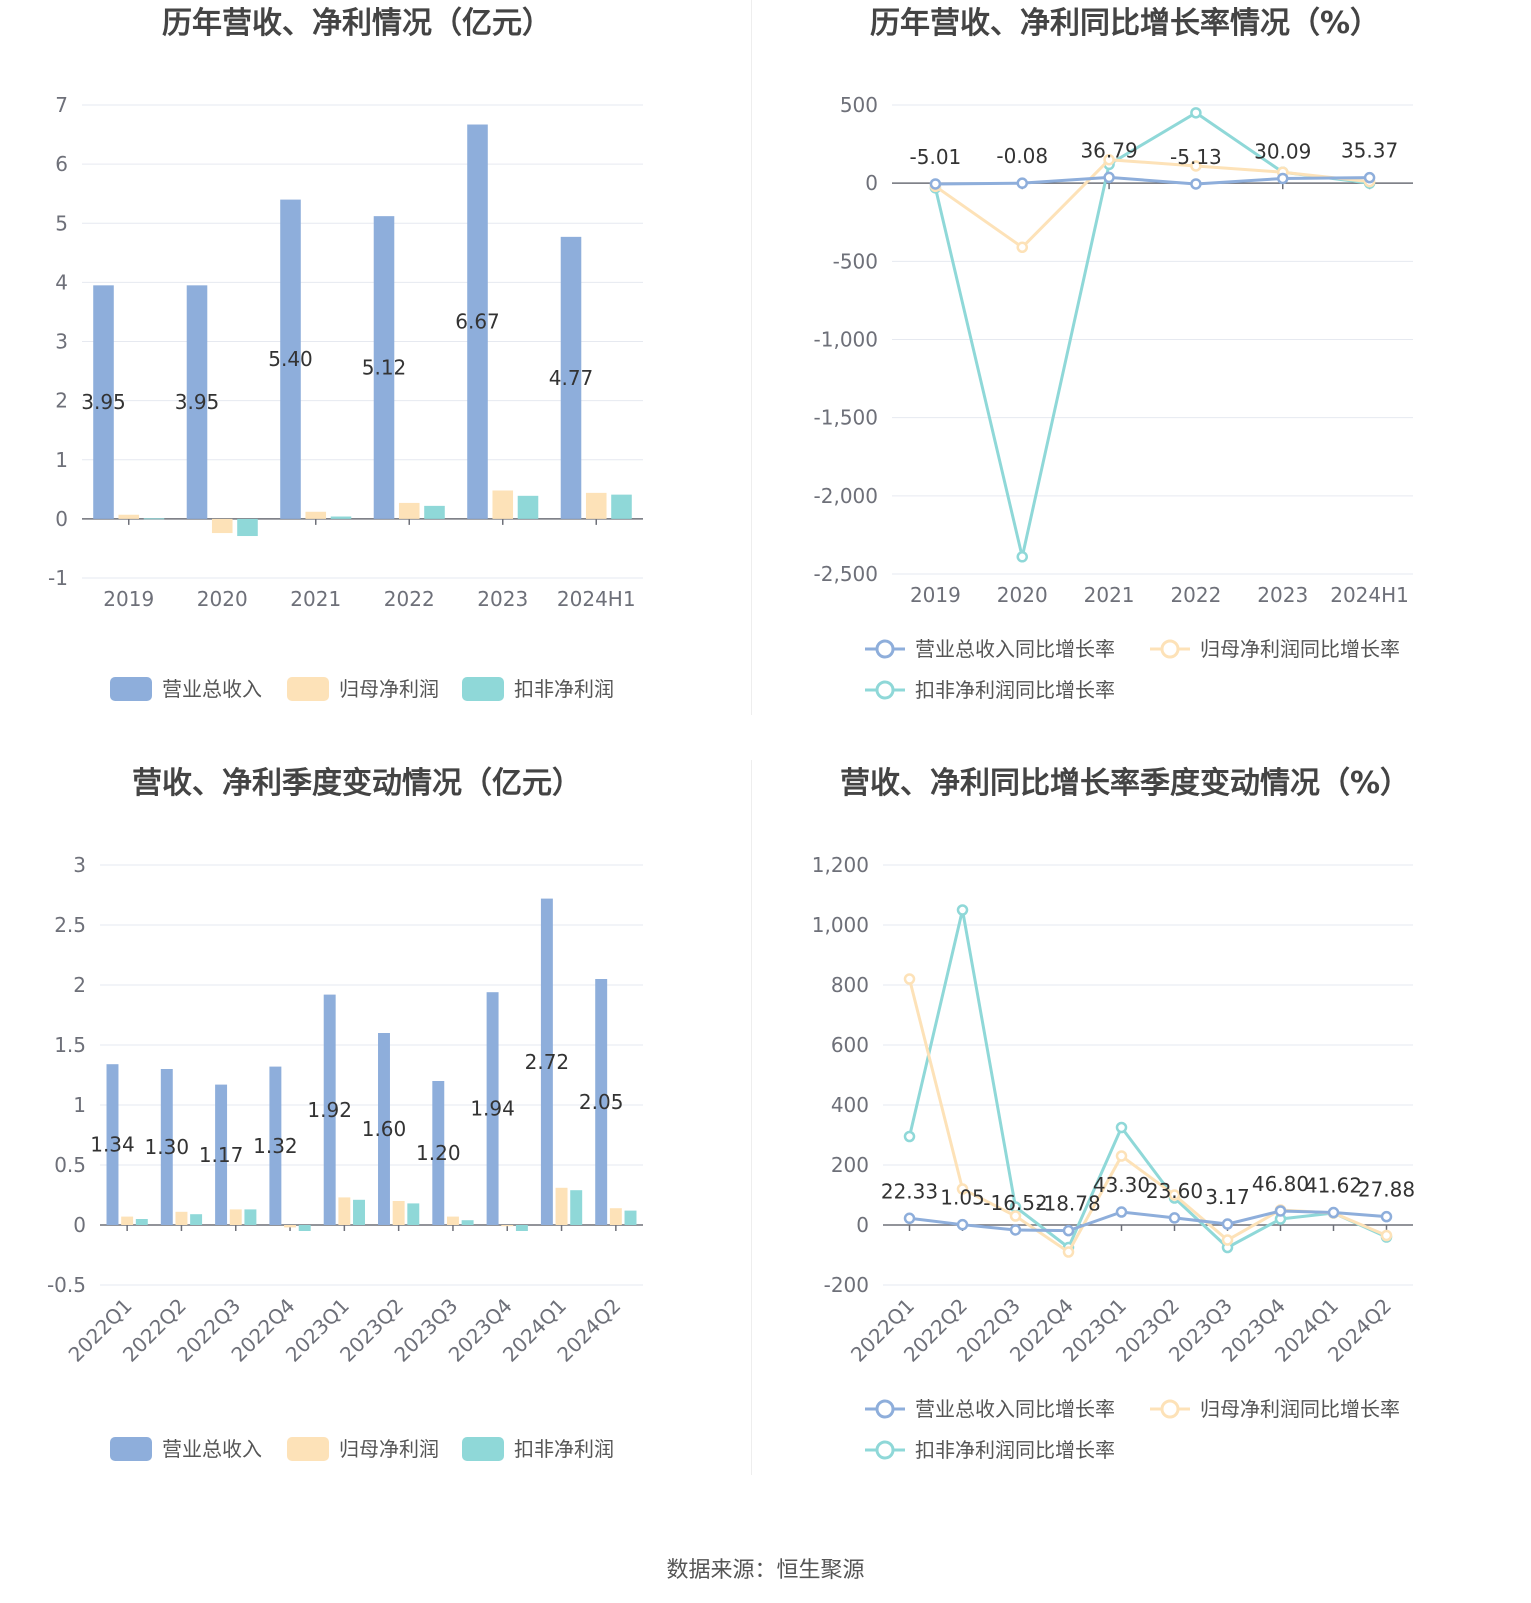  I want to click on x-tick-label: 2024H1, so click(596, 599).